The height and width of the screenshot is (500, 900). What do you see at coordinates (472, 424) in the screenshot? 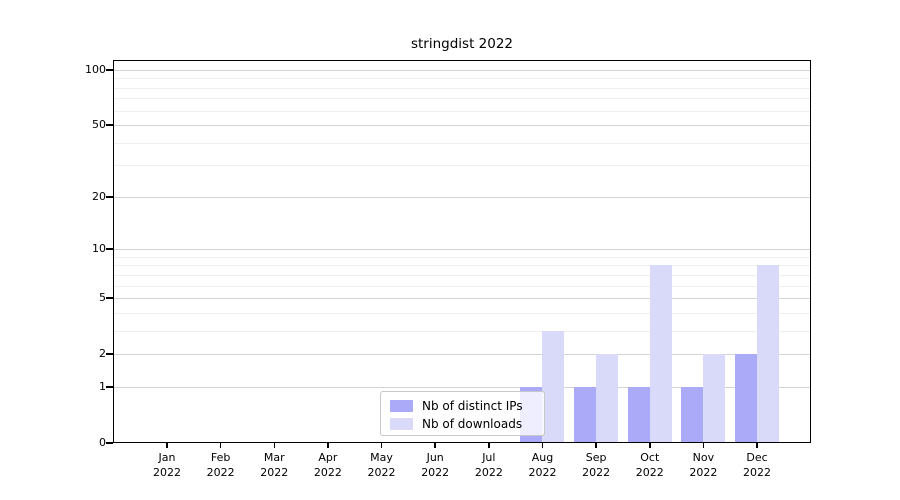
I see `legend-label-downloads: Nb of downloads` at bounding box center [472, 424].